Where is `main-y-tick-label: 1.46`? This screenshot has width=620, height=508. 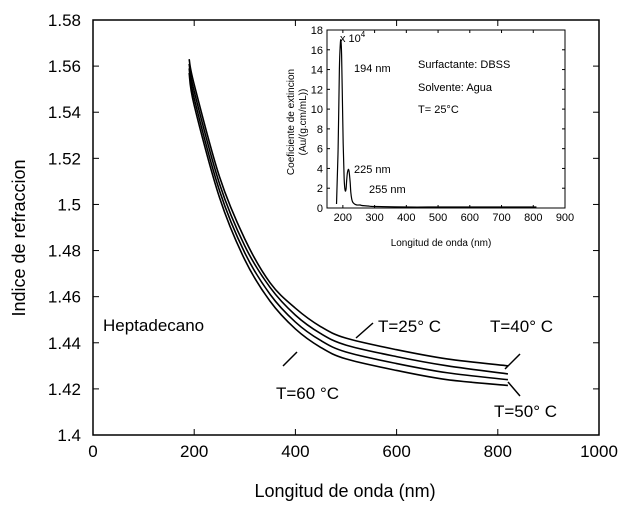 main-y-tick-label: 1.46 is located at coordinates (64, 297).